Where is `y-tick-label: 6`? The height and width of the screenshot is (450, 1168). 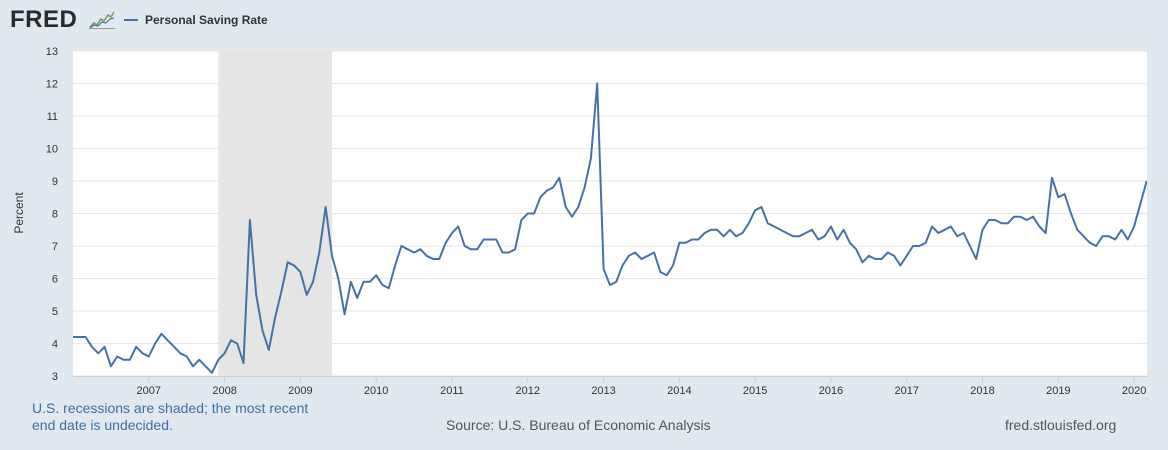 y-tick-label: 6 is located at coordinates (55, 280).